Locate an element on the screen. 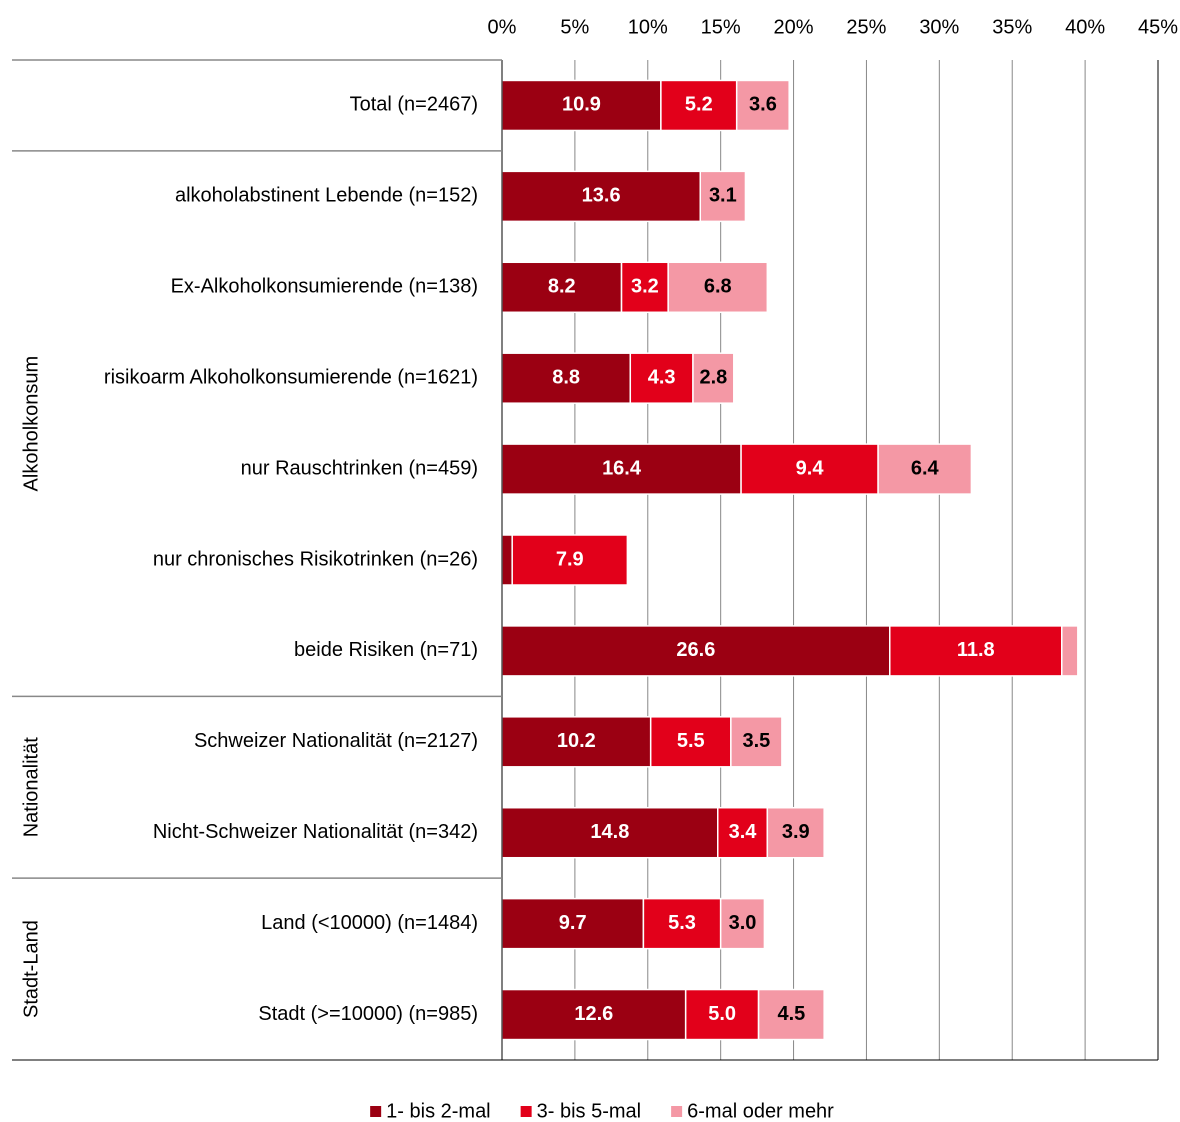  value-label: 8.8 is located at coordinates (566, 377).